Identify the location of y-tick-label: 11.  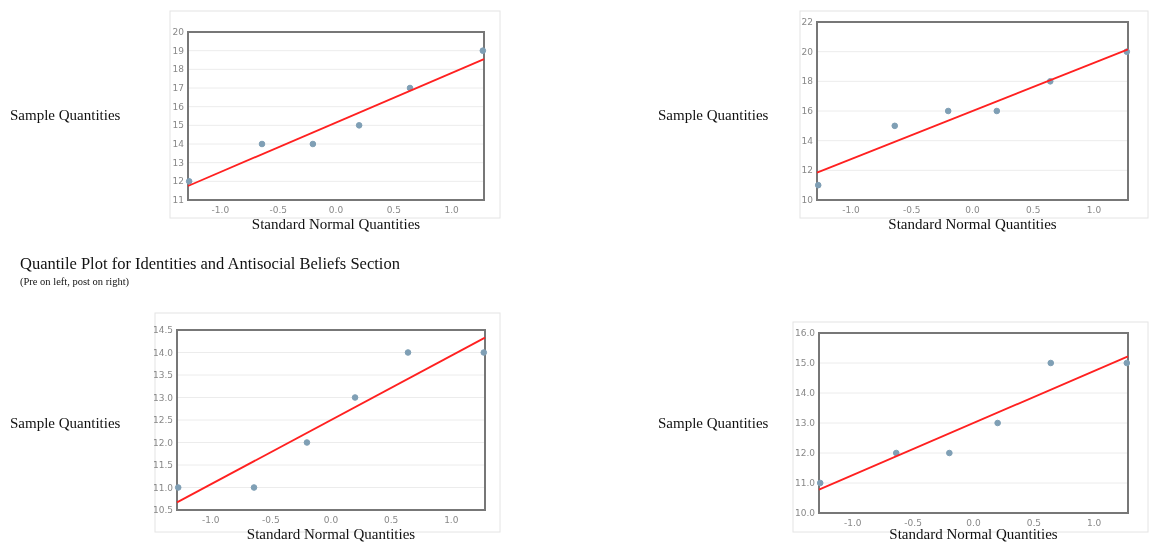
(178, 200).